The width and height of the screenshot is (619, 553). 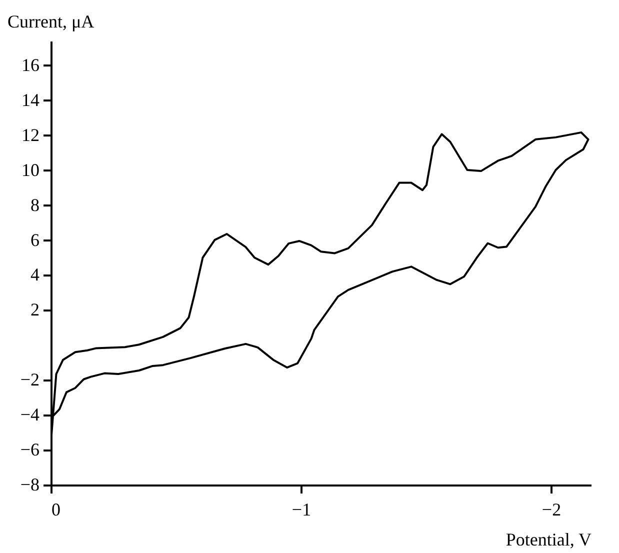 I want to click on y-tick-label: −8, so click(x=30, y=484).